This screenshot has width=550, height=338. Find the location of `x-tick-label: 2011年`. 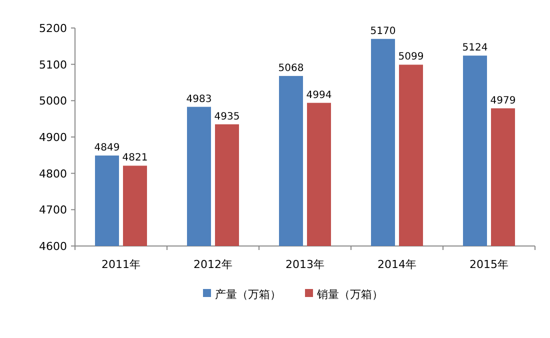

x-tick-label: 2011年 is located at coordinates (121, 264).